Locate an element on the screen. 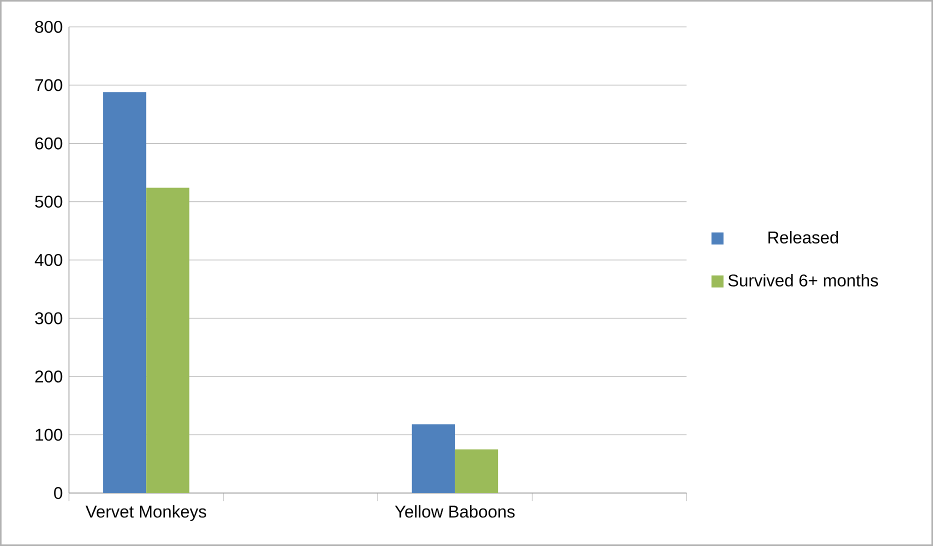 The image size is (933, 546). text: Released is located at coordinates (803, 237).